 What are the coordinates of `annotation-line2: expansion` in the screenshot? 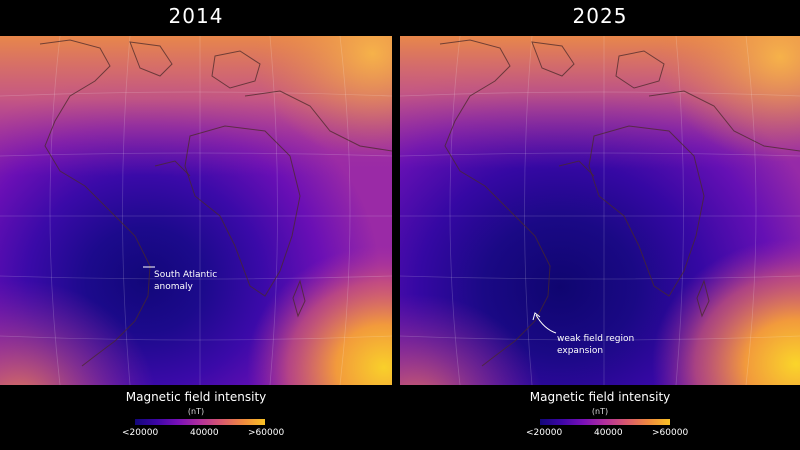 It's located at (580, 351).